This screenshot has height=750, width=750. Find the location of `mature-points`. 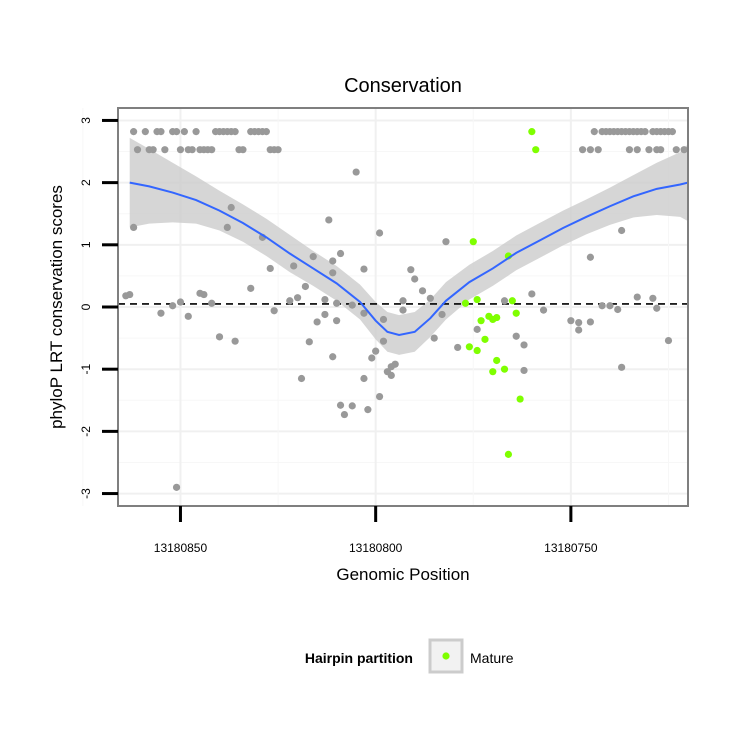

mature-points is located at coordinates (500, 293).